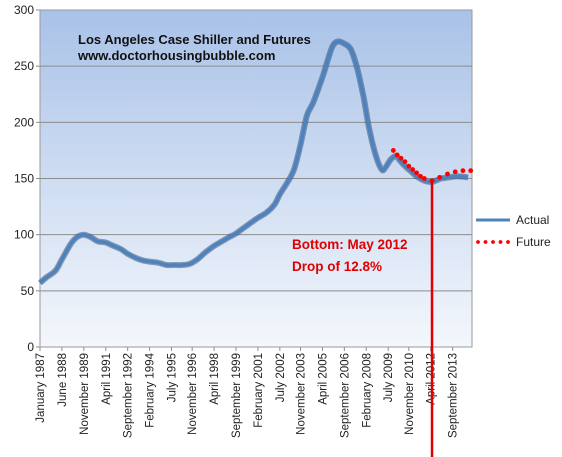 The height and width of the screenshot is (457, 562). I want to click on annotation-bottom: Bottom: May 2012, so click(350, 244).